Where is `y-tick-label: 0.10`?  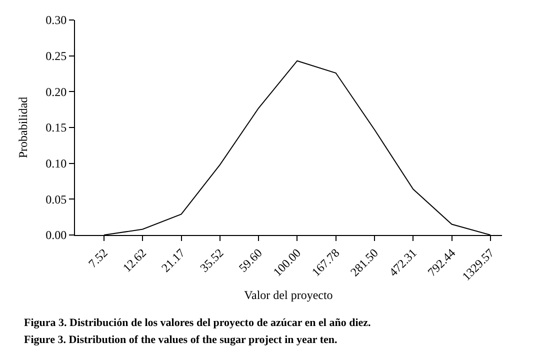 y-tick-label: 0.10 is located at coordinates (56, 163).